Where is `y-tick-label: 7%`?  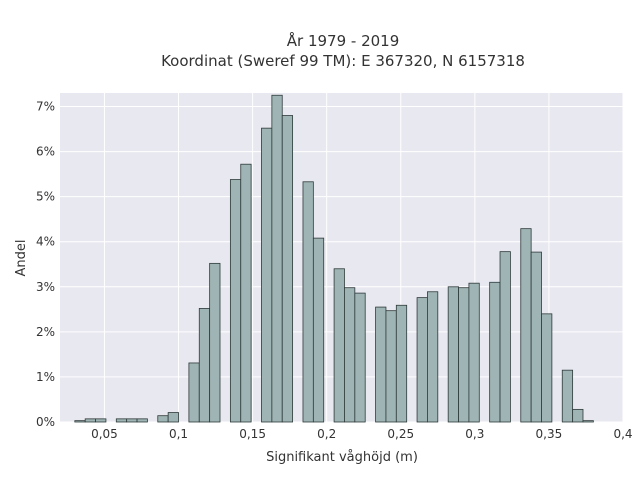
y-tick-label: 7% is located at coordinates (45, 107).